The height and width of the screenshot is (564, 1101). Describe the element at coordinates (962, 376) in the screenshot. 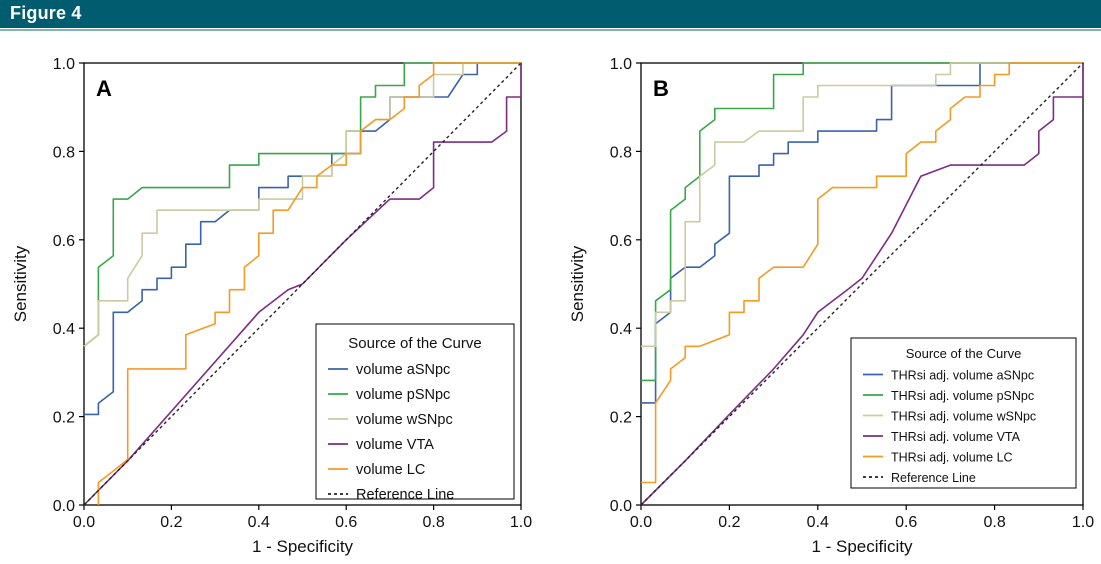

I see `legend-item: THRsi adj. volume aSNpc` at that location.